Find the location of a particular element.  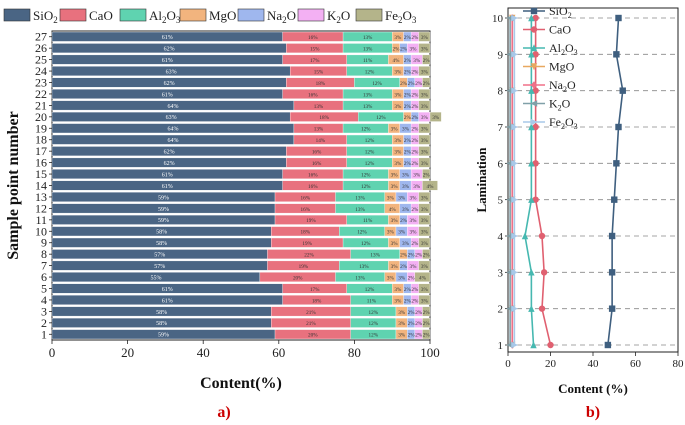

data-label-cao-sample-23: 18% is located at coordinates (321, 84).